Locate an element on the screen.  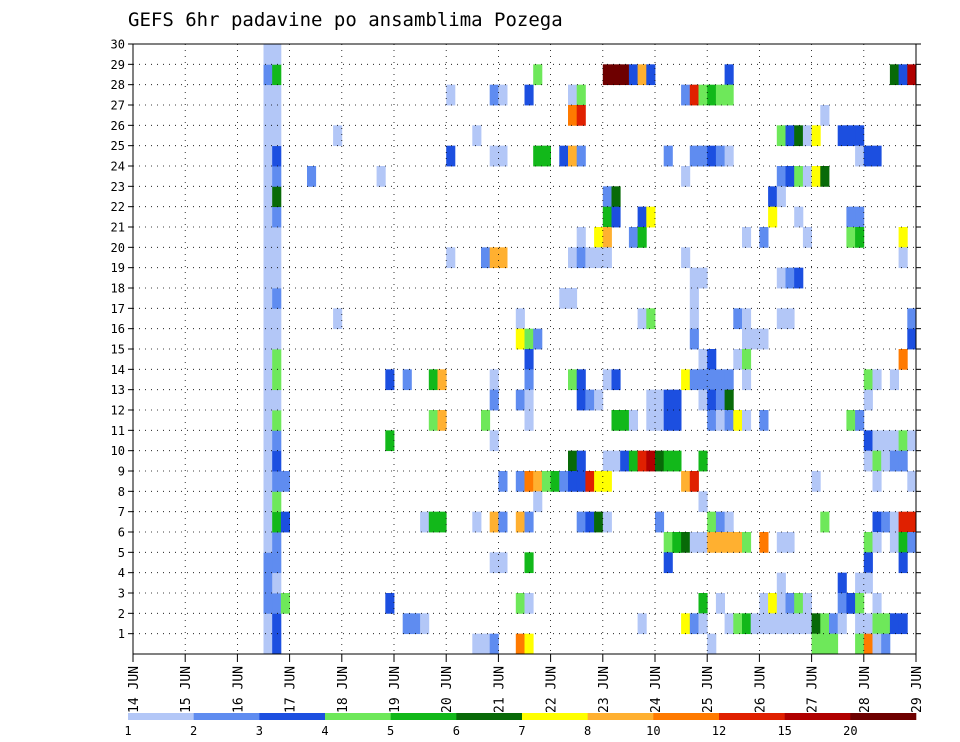
x-tick-label: 14 JUN is located at coordinates (134, 689).